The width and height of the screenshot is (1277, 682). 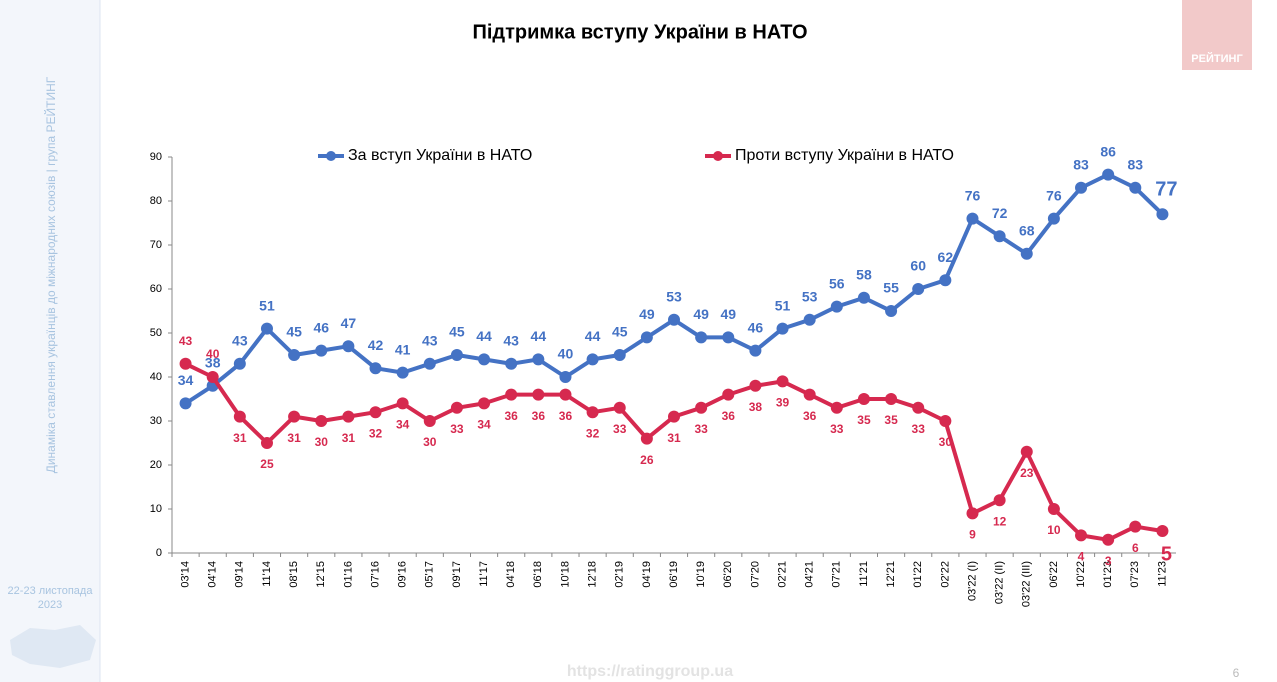 What do you see at coordinates (837, 574) in the screenshot?
I see `x-tick-label: 07'21` at bounding box center [837, 574].